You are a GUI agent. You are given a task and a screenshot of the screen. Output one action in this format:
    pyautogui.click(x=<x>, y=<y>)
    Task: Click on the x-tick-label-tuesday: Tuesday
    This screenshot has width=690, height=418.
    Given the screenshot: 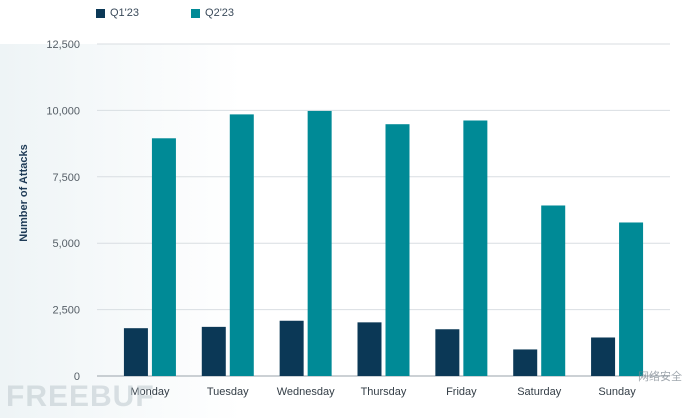 What is the action you would take?
    pyautogui.click(x=228, y=392)
    